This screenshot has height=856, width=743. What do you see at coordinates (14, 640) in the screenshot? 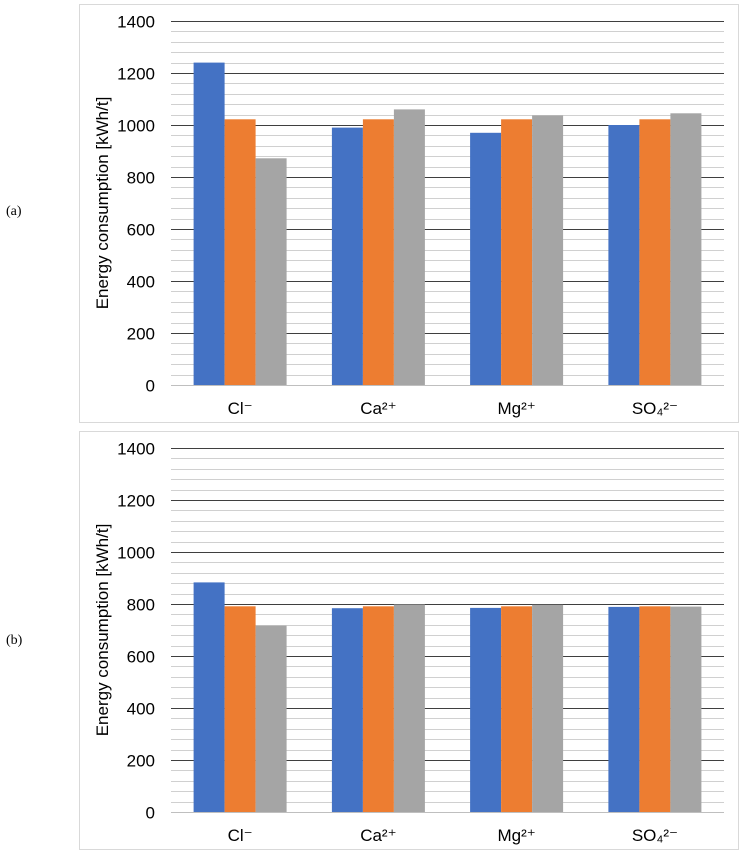
I see `panel-label-b: (b)` at bounding box center [14, 640].